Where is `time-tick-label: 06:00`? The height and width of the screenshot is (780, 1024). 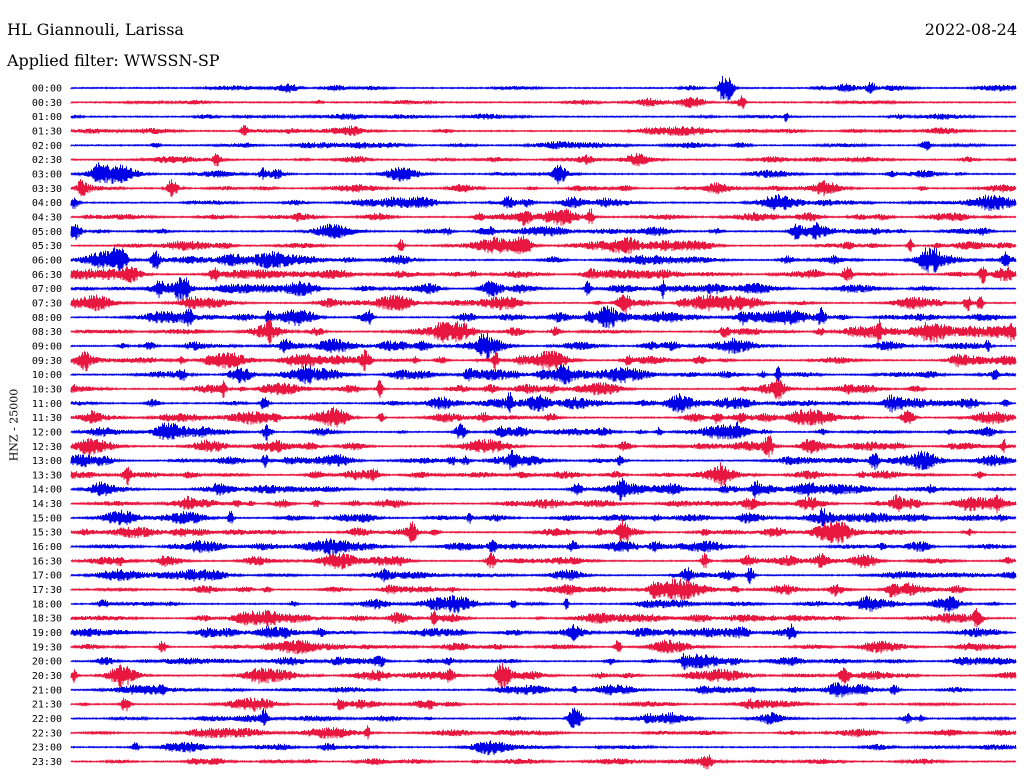 time-tick-label: 06:00 is located at coordinates (47, 260).